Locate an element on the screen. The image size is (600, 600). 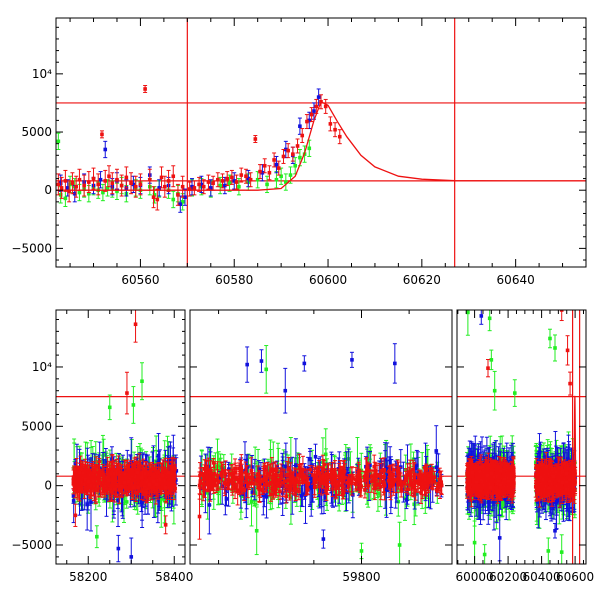
x-tick-label: 60620 is located at coordinates (422, 280).